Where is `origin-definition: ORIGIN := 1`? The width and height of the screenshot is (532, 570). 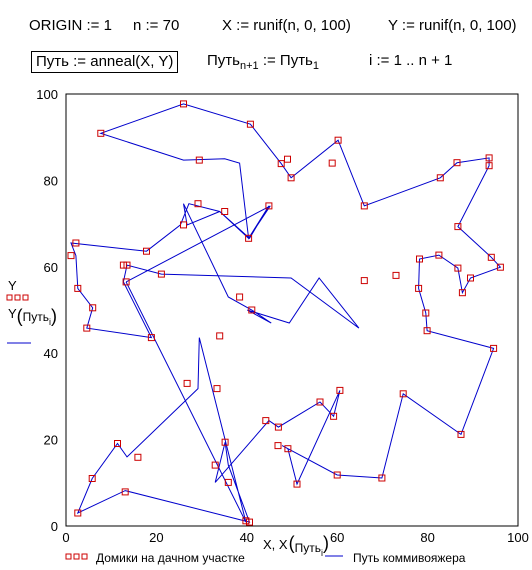
origin-definition: ORIGIN := 1 is located at coordinates (70, 25).